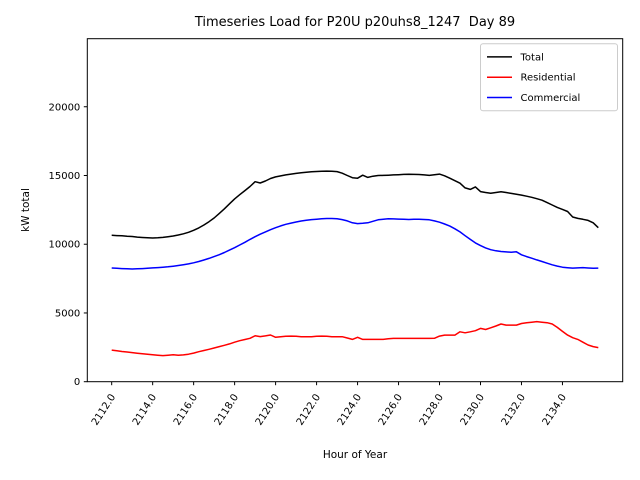 This screenshot has width=640, height=480. What do you see at coordinates (77, 382) in the screenshot?
I see `y-tick-label: 0` at bounding box center [77, 382].